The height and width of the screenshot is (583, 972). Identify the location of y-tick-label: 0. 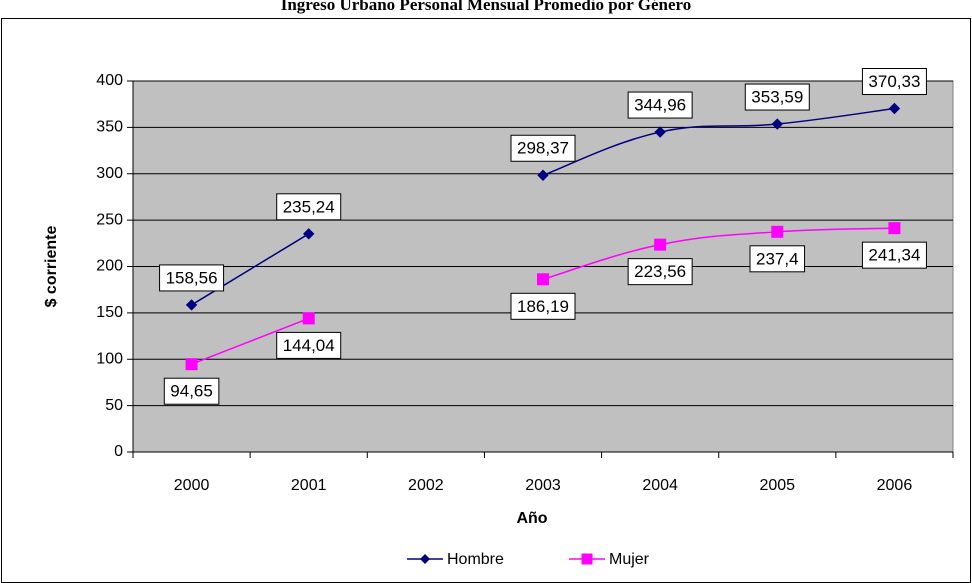
(118, 451).